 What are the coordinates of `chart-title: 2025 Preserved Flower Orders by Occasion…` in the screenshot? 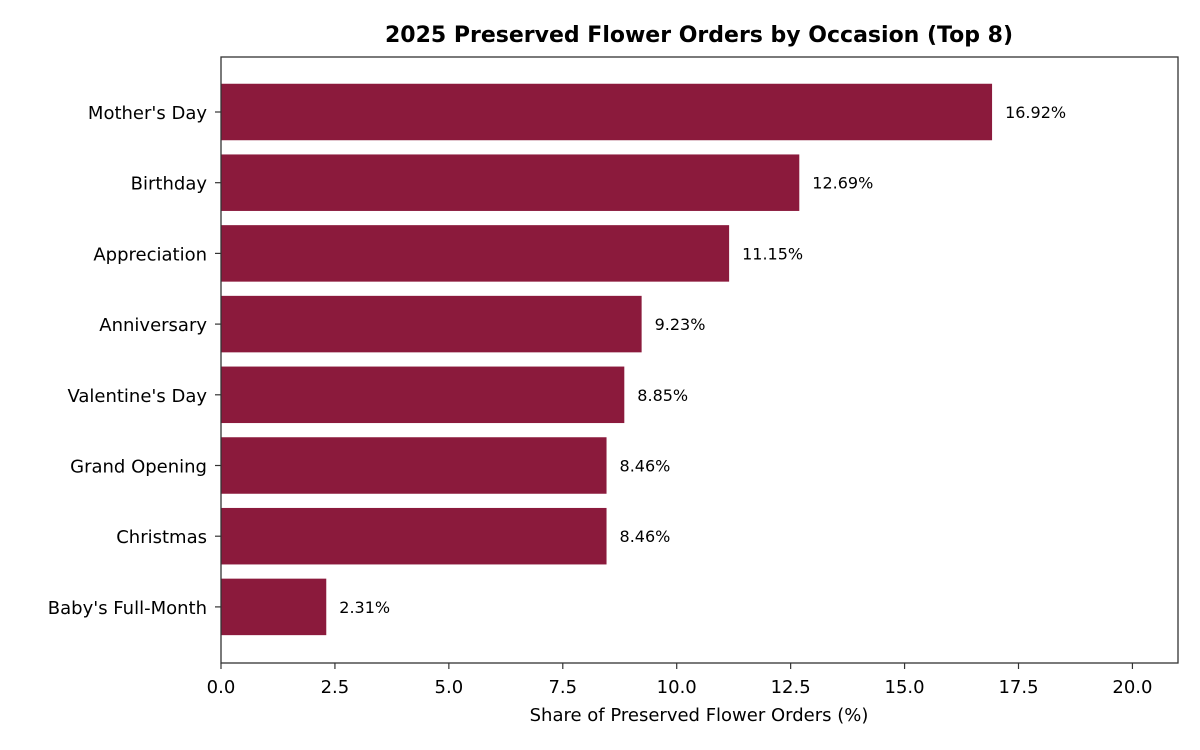 It's located at (699, 35).